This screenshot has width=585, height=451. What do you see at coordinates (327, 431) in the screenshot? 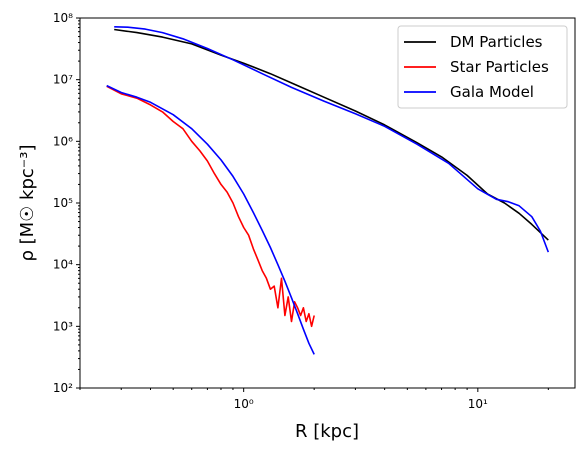
I see `x-axis-label: R [kpc]` at bounding box center [327, 431].